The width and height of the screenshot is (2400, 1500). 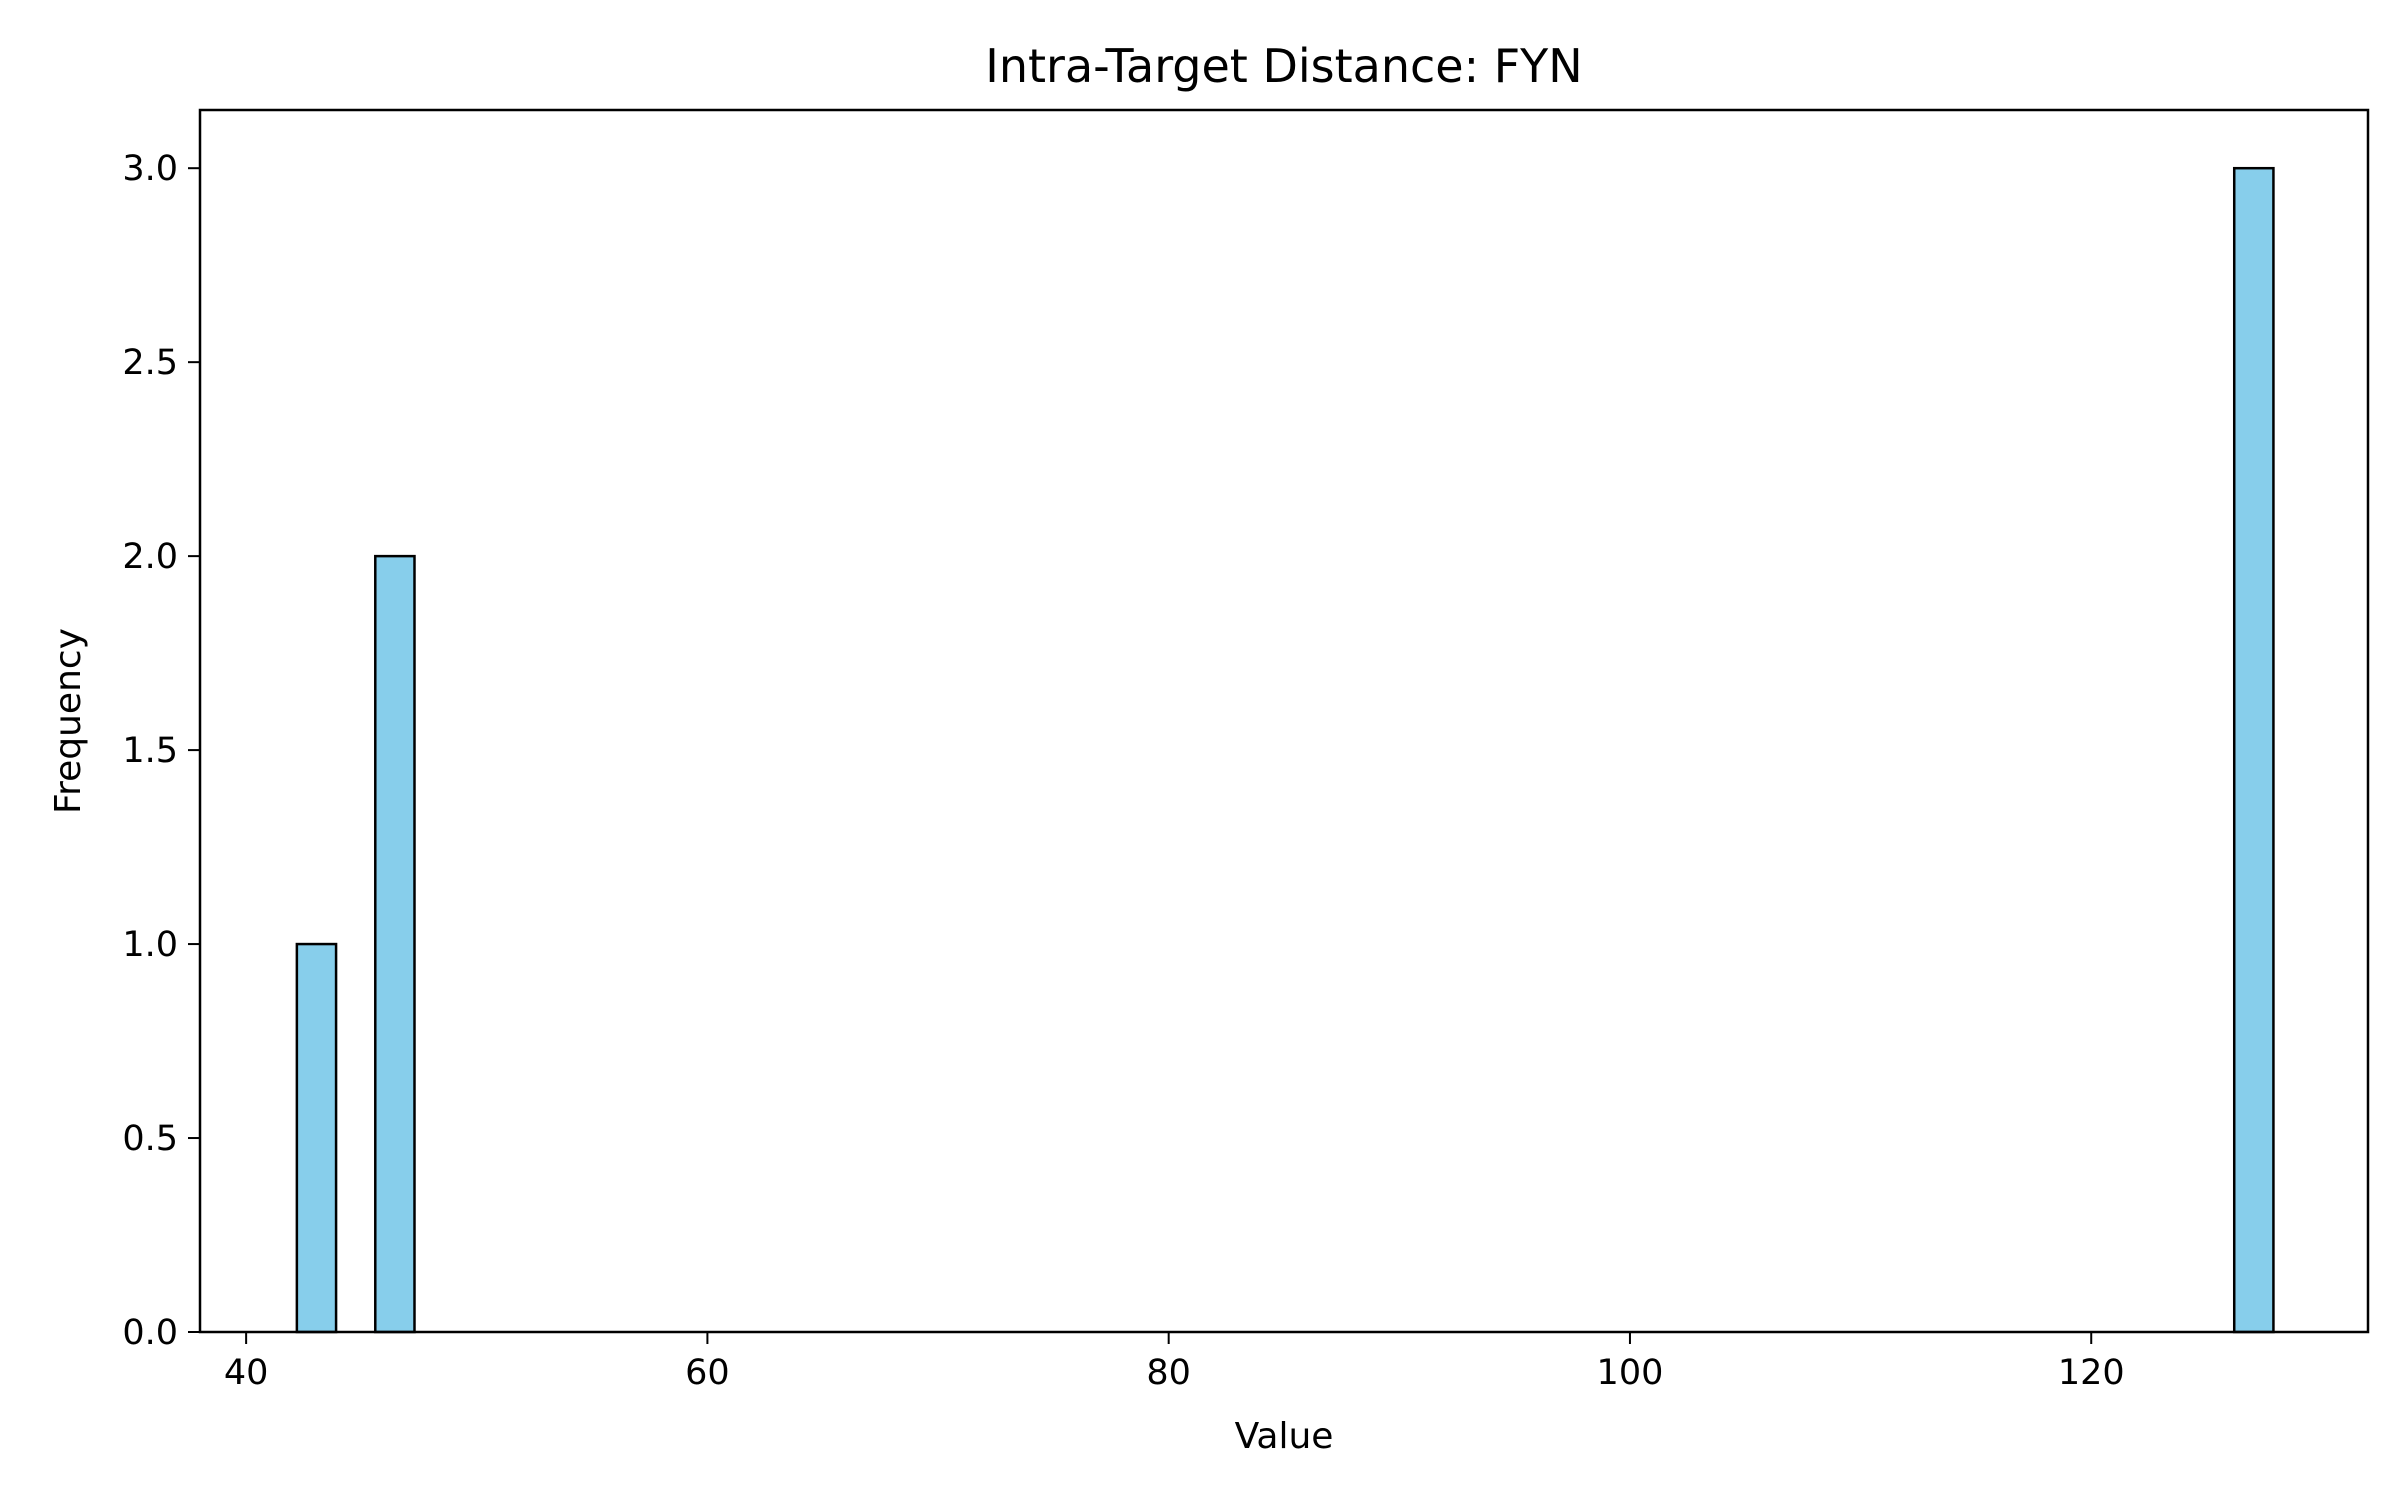 I want to click on x-tick-label: 100, so click(x=1630, y=1373).